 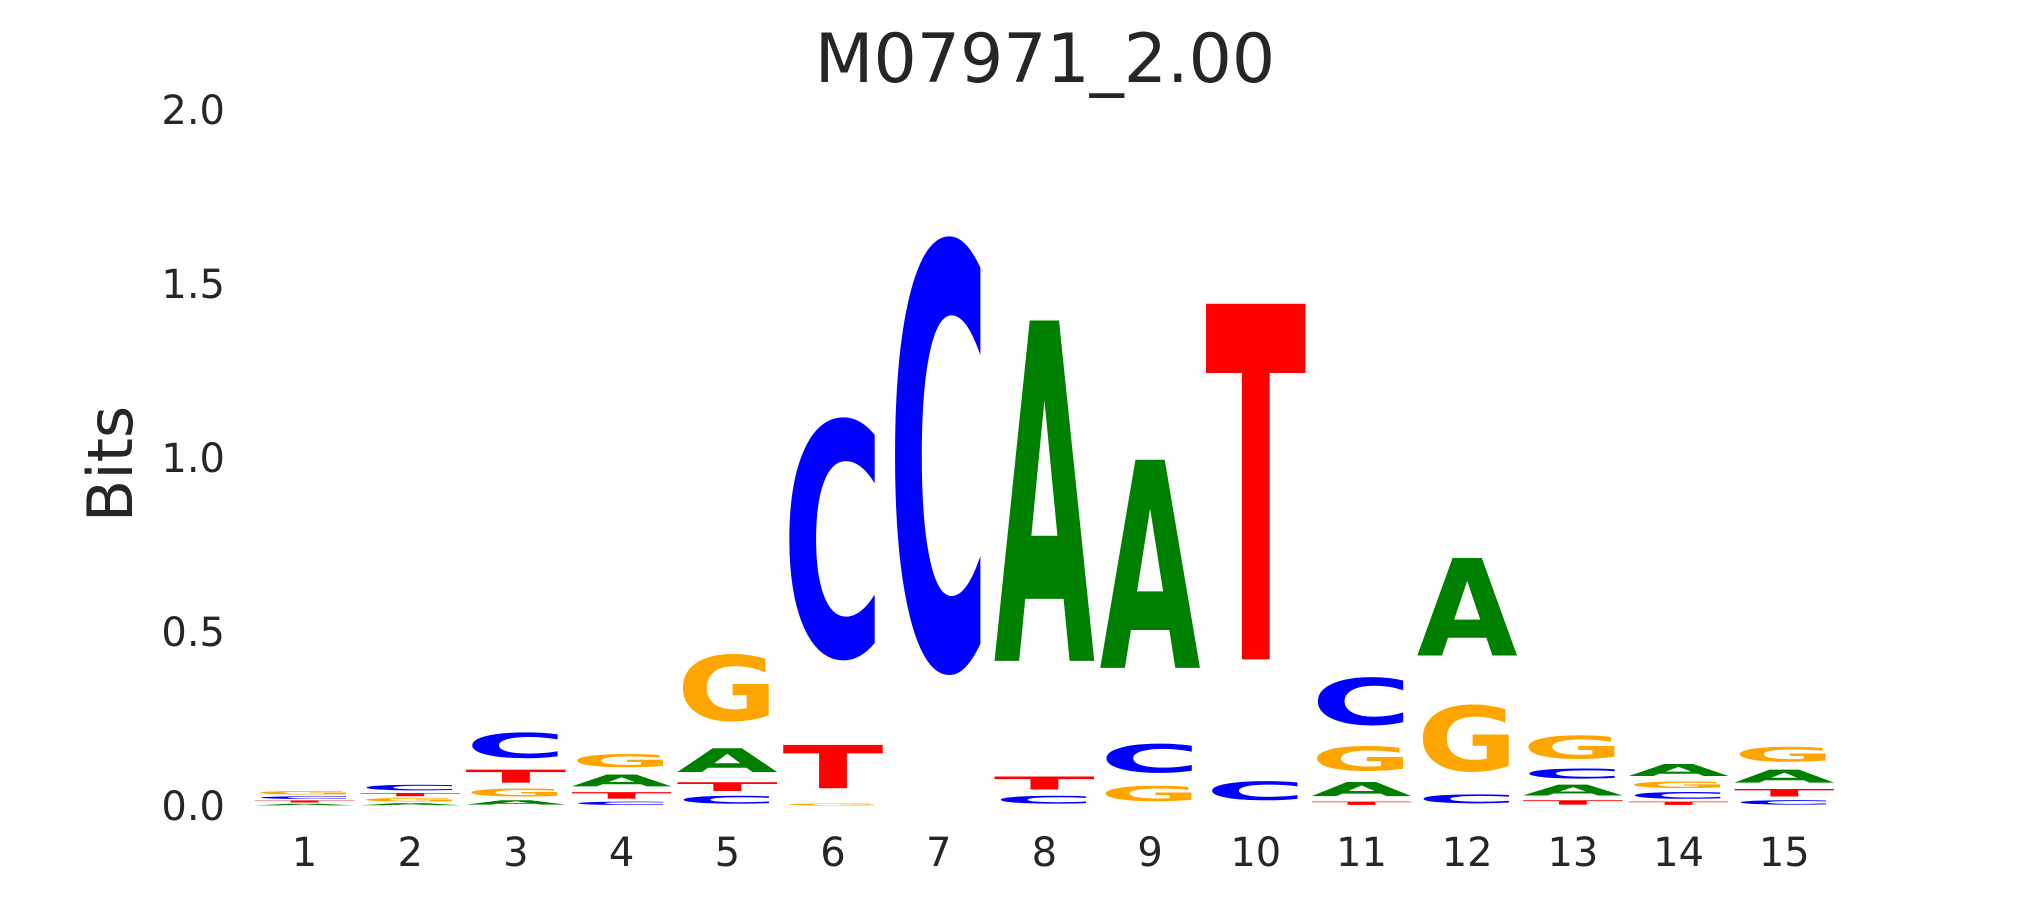 What do you see at coordinates (193, 111) in the screenshot?
I see `y-tick-label: 2.0` at bounding box center [193, 111].